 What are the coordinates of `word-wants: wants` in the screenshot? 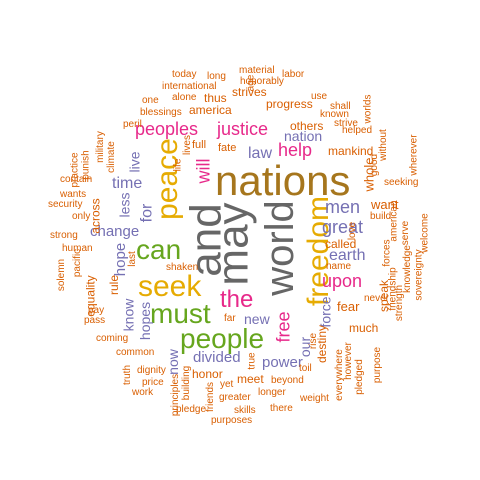 It's located at (73, 194).